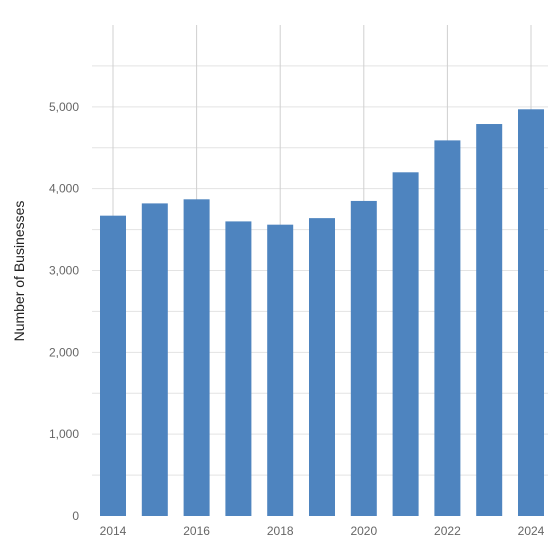 Image resolution: width=552 pixels, height=541 pixels. What do you see at coordinates (64, 189) in the screenshot?
I see `y-tick-label: 4,000` at bounding box center [64, 189].